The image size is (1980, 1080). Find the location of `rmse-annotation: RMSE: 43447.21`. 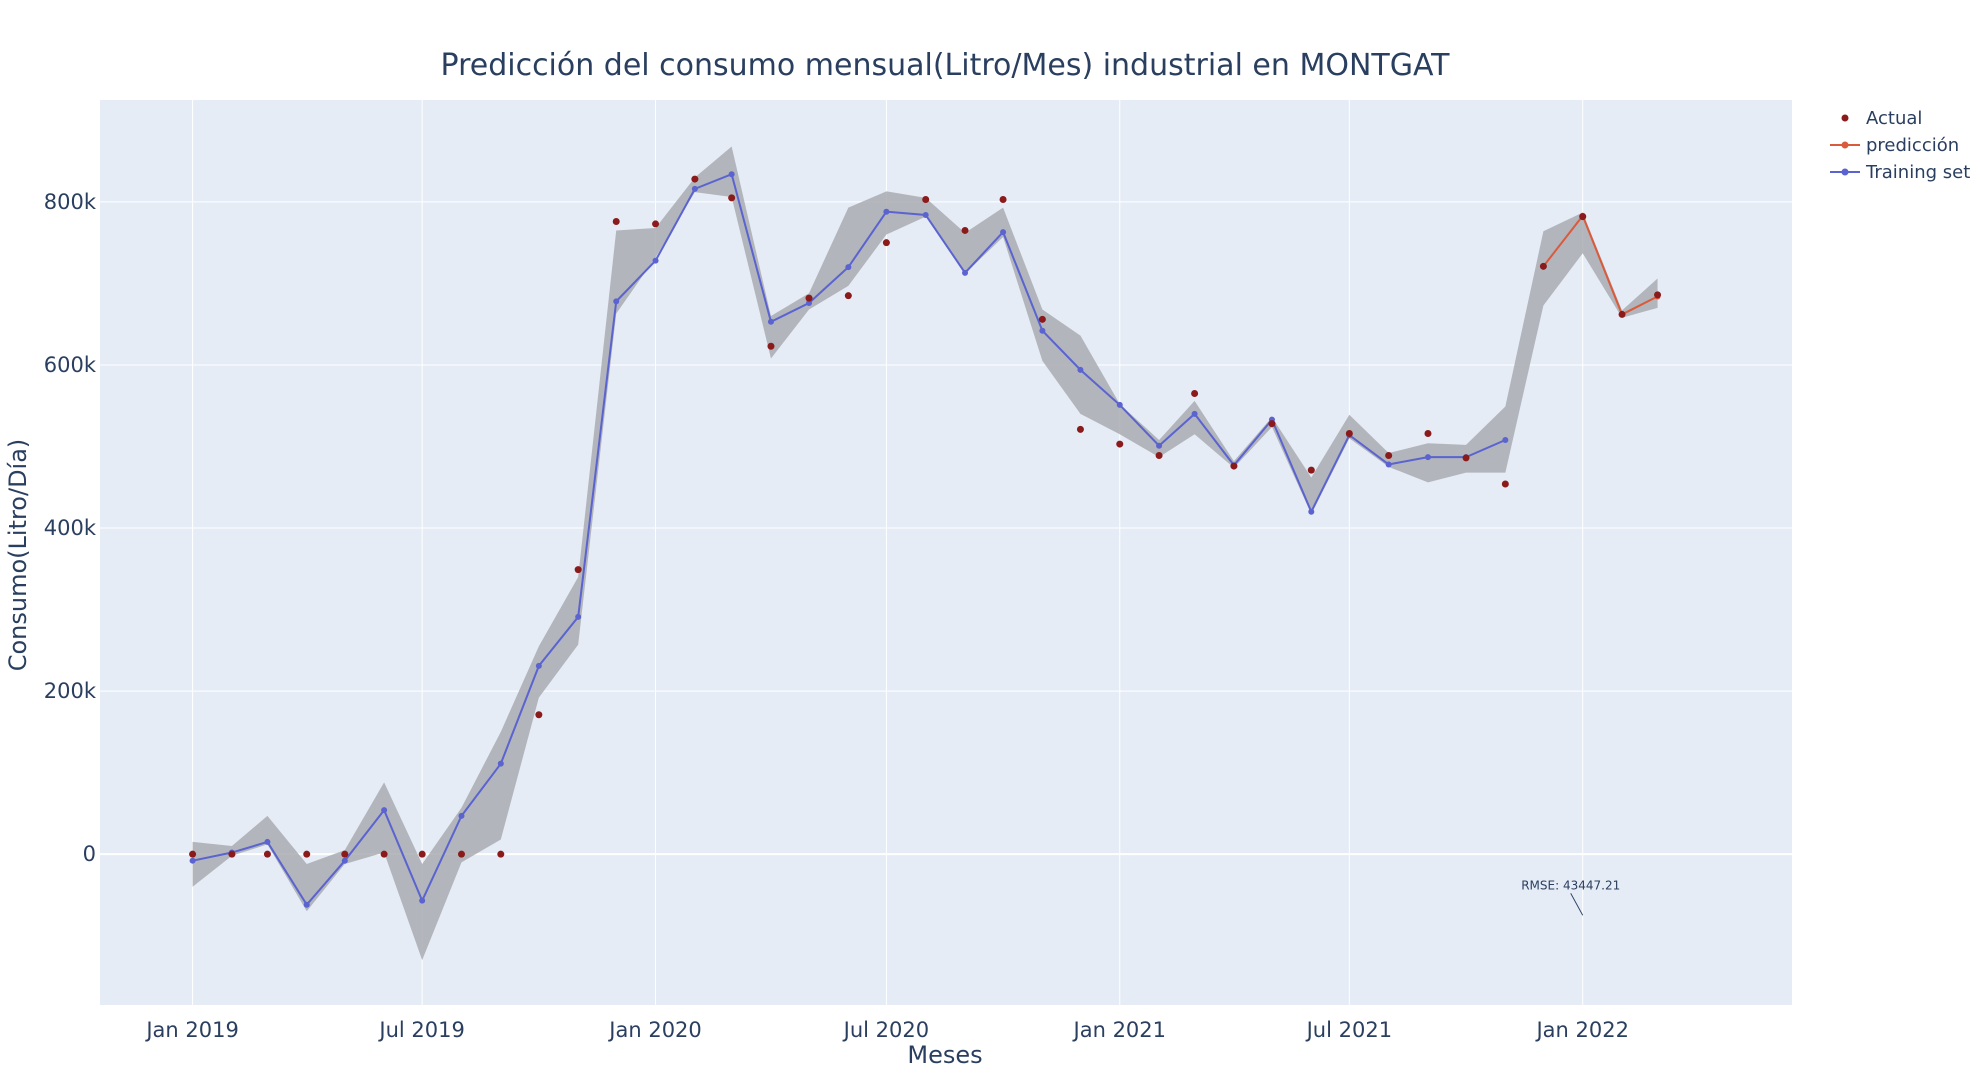

rmse-annotation: RMSE: 43447.21 is located at coordinates (1570, 885).